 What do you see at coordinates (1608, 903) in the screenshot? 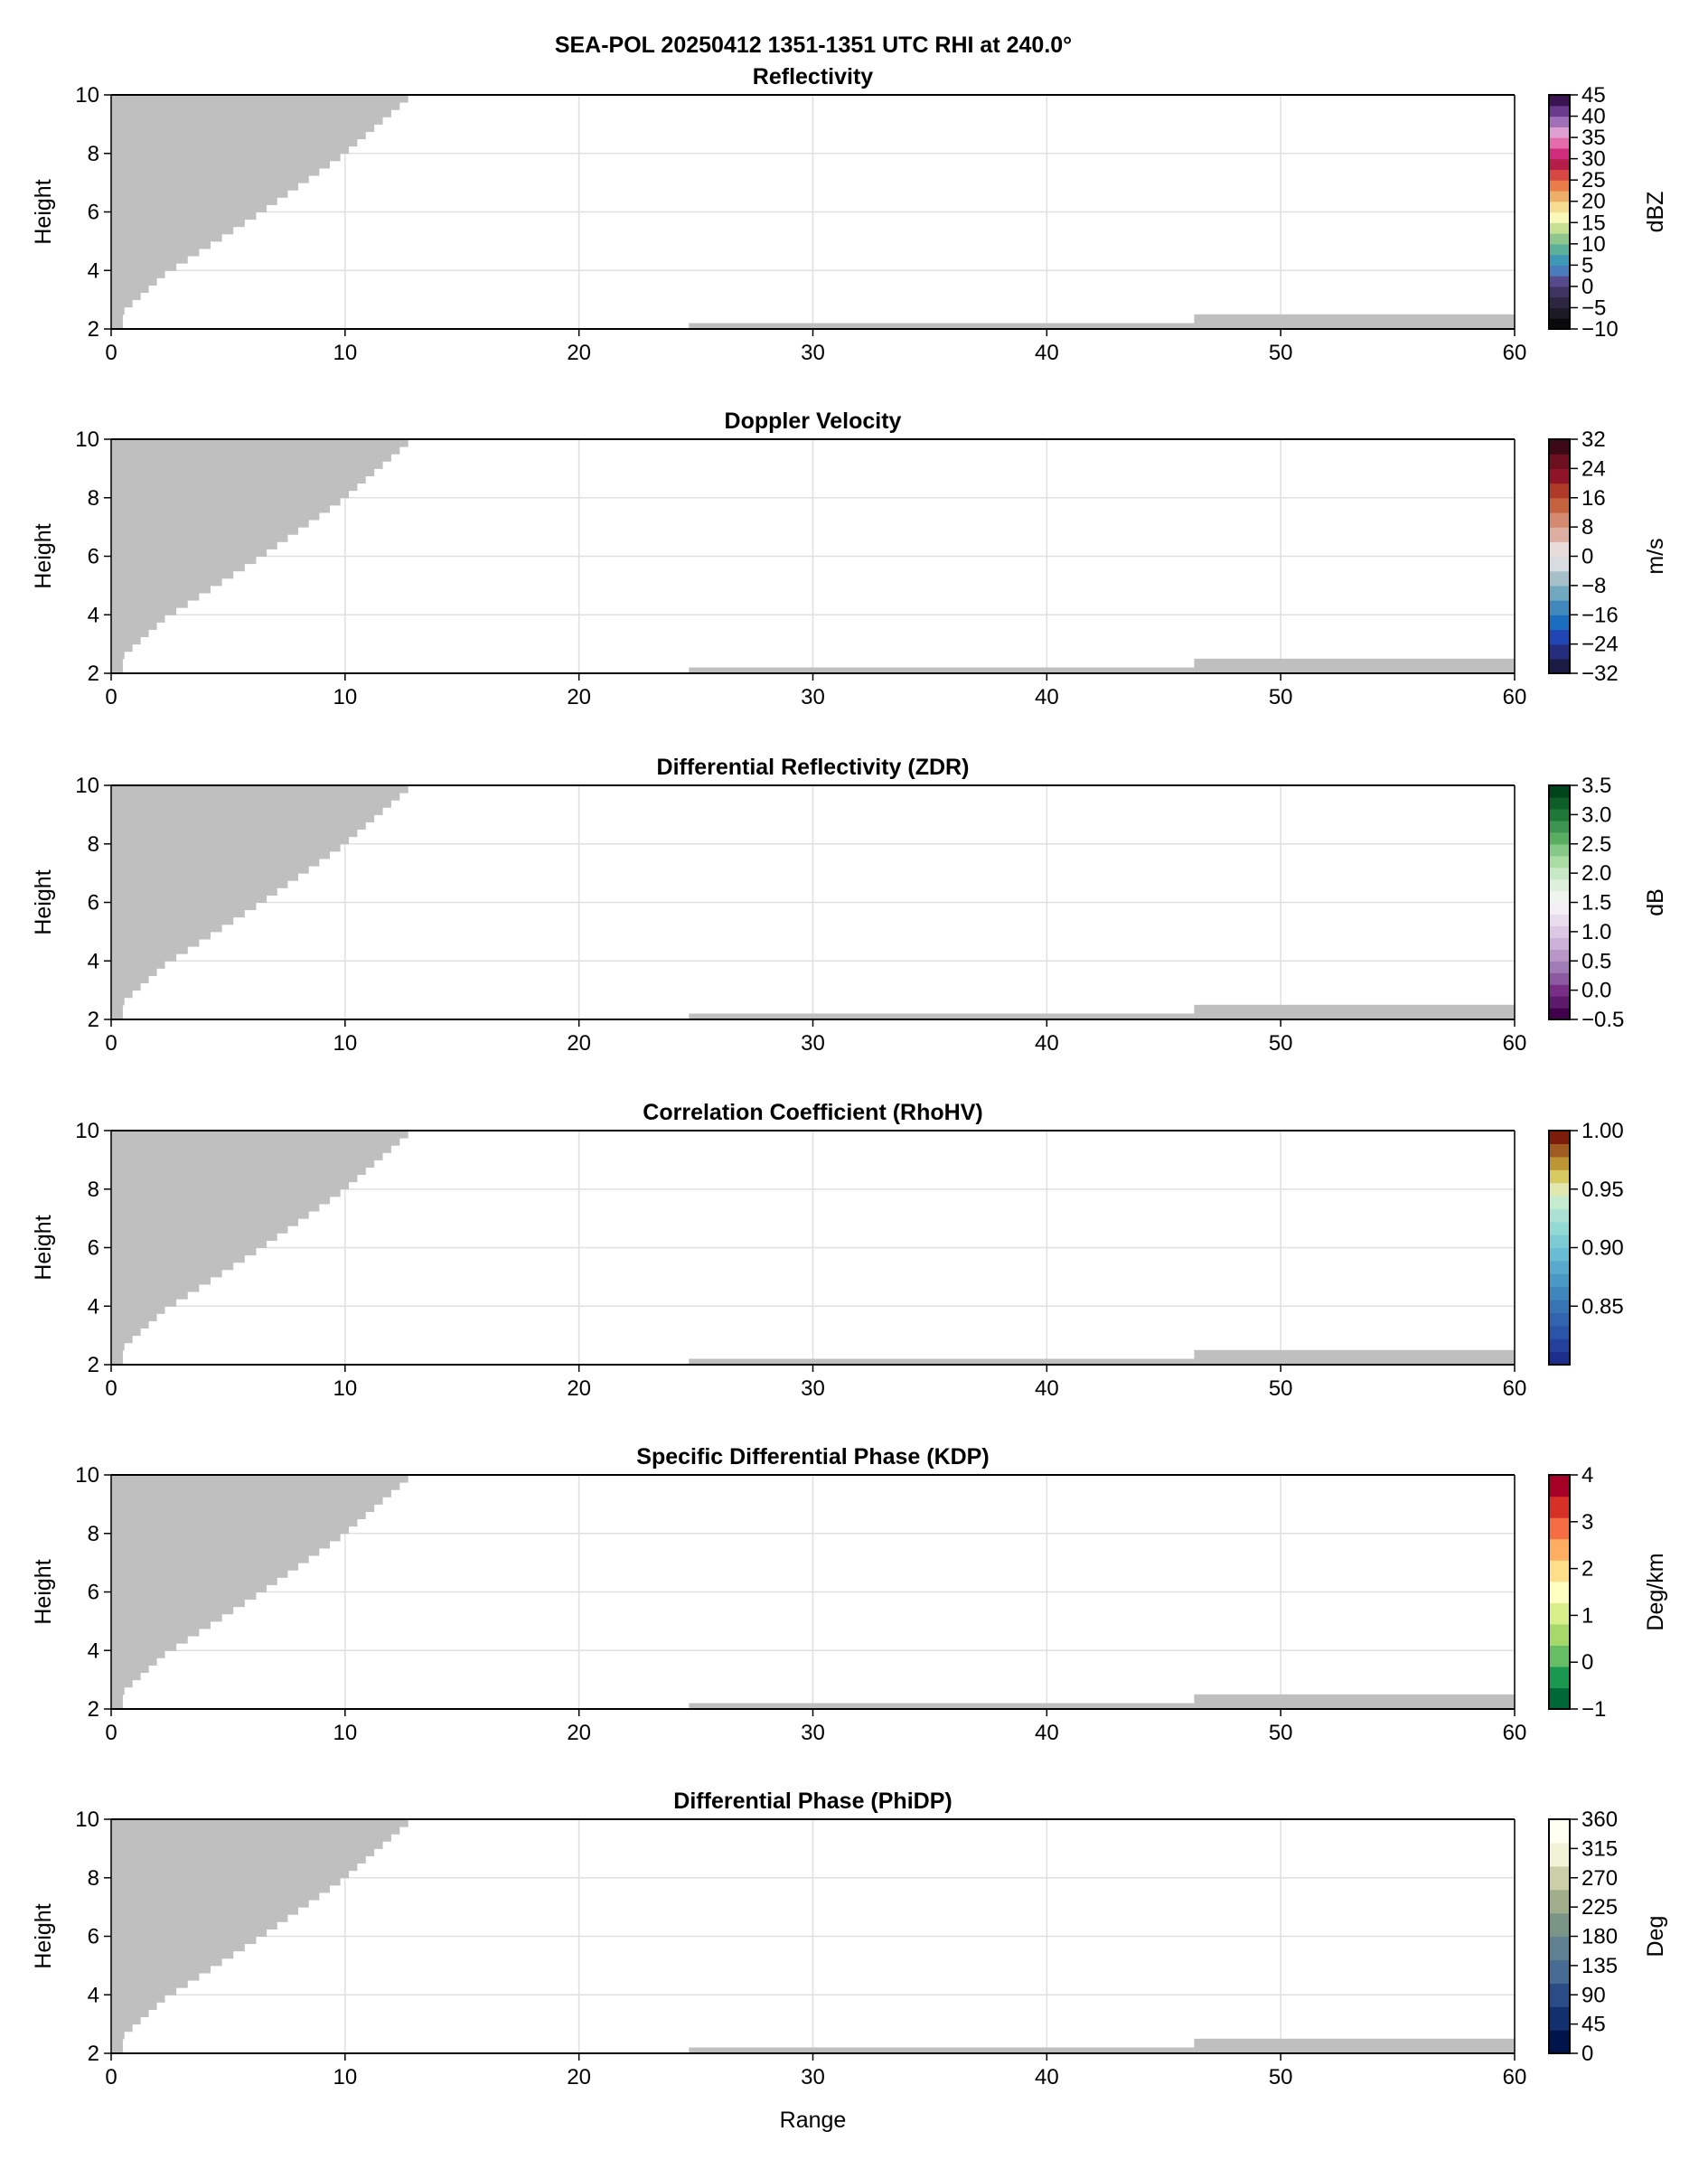
I see `colorbar: −0.5 0.0 0.5 1.0 1.5 2.0 2.5 3.0 3.5 dB` at bounding box center [1608, 903].